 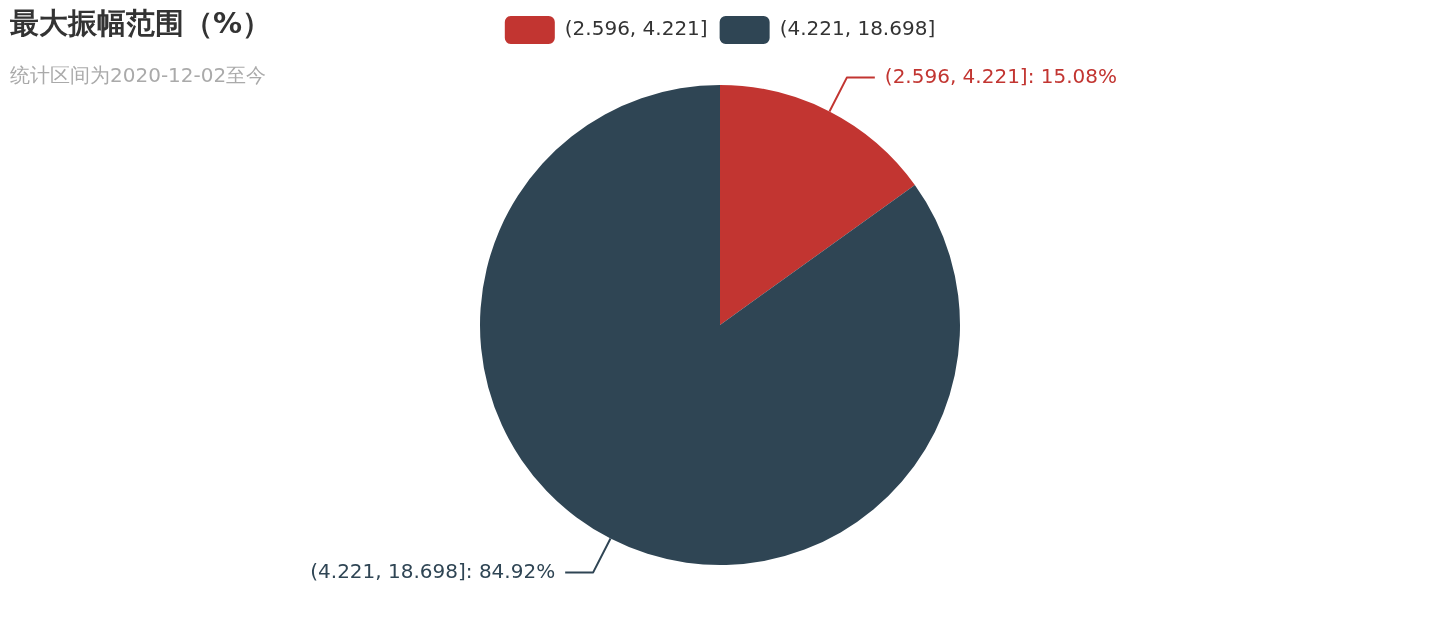 I want to click on chart-title: 最大振幅范围（%）, so click(x=141, y=23).